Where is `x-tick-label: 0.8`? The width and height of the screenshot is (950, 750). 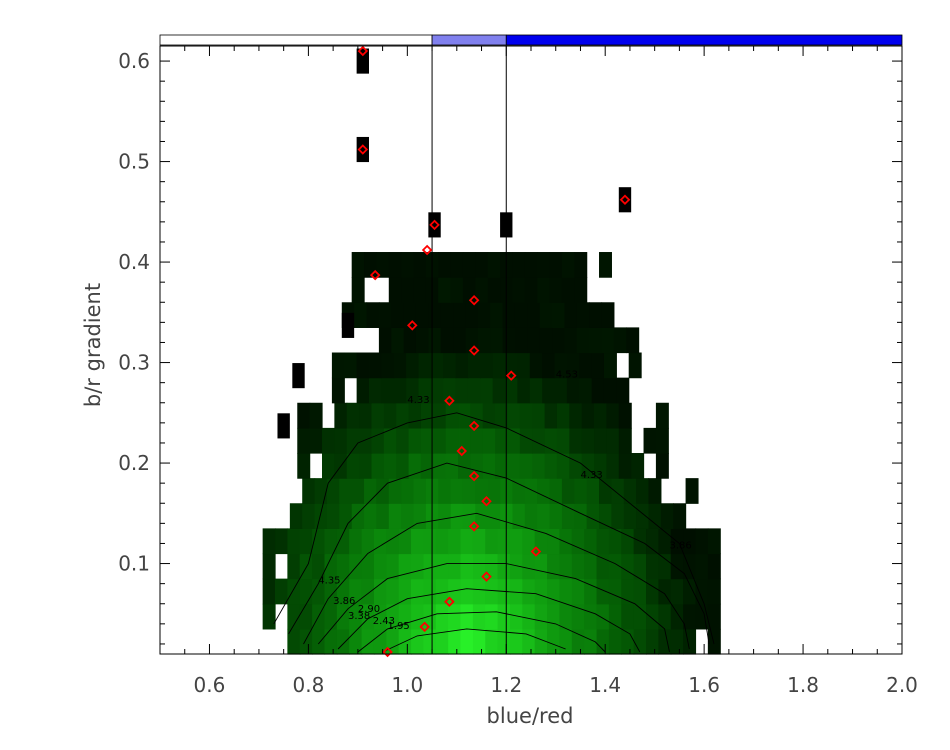 x-tick-label: 0.8 is located at coordinates (308, 685).